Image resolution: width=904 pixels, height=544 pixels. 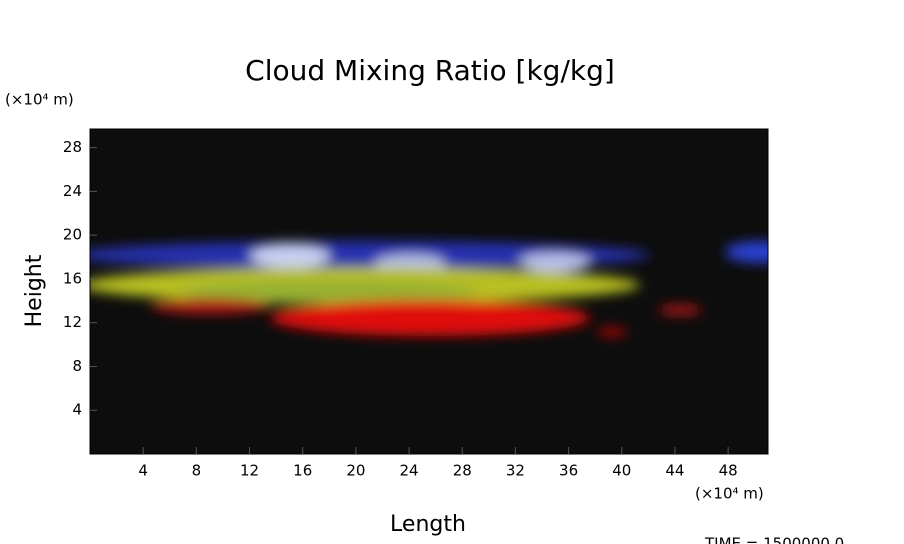 What do you see at coordinates (72, 278) in the screenshot?
I see `y-tick-label: 16` at bounding box center [72, 278].